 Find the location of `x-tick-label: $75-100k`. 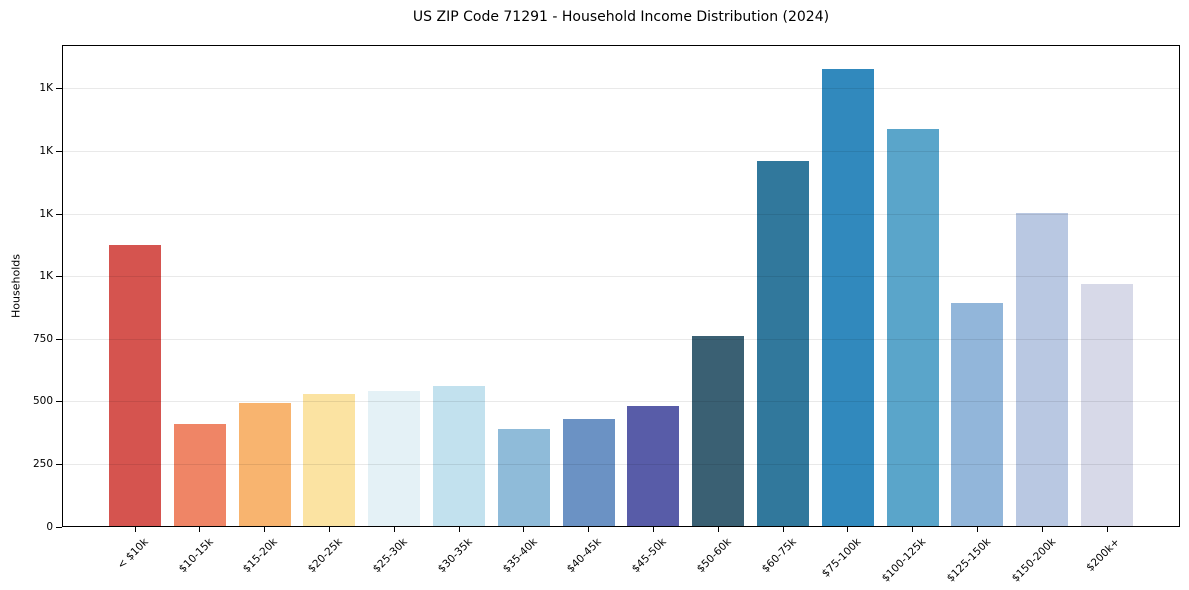

x-tick-label: $75-100k is located at coordinates (841, 558).